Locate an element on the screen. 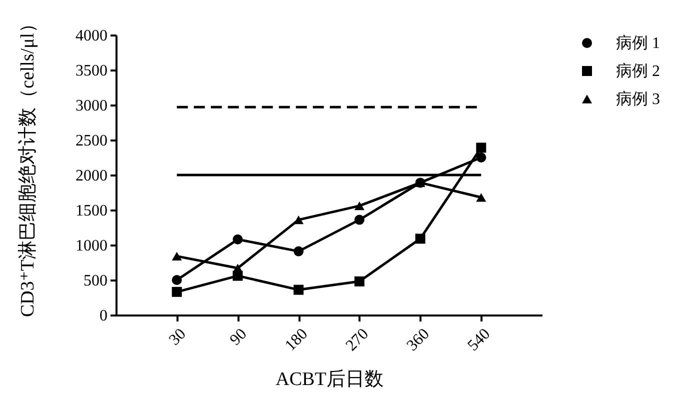 This screenshot has height=402, width=683. y-axis-title: CD3⁺T淋巴细胞绝对计数（cells/μl） is located at coordinates (28, 166).